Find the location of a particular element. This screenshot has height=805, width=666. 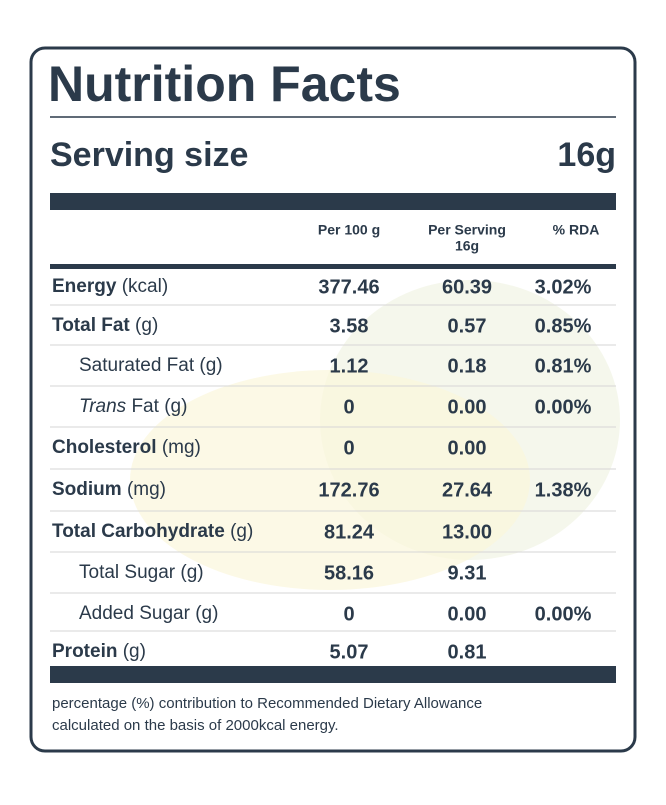

per-serving: 0.18 is located at coordinates (467, 366).